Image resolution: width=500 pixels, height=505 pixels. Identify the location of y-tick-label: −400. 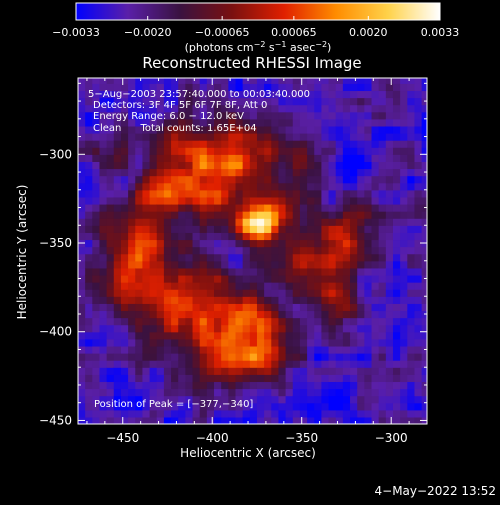
(55, 332).